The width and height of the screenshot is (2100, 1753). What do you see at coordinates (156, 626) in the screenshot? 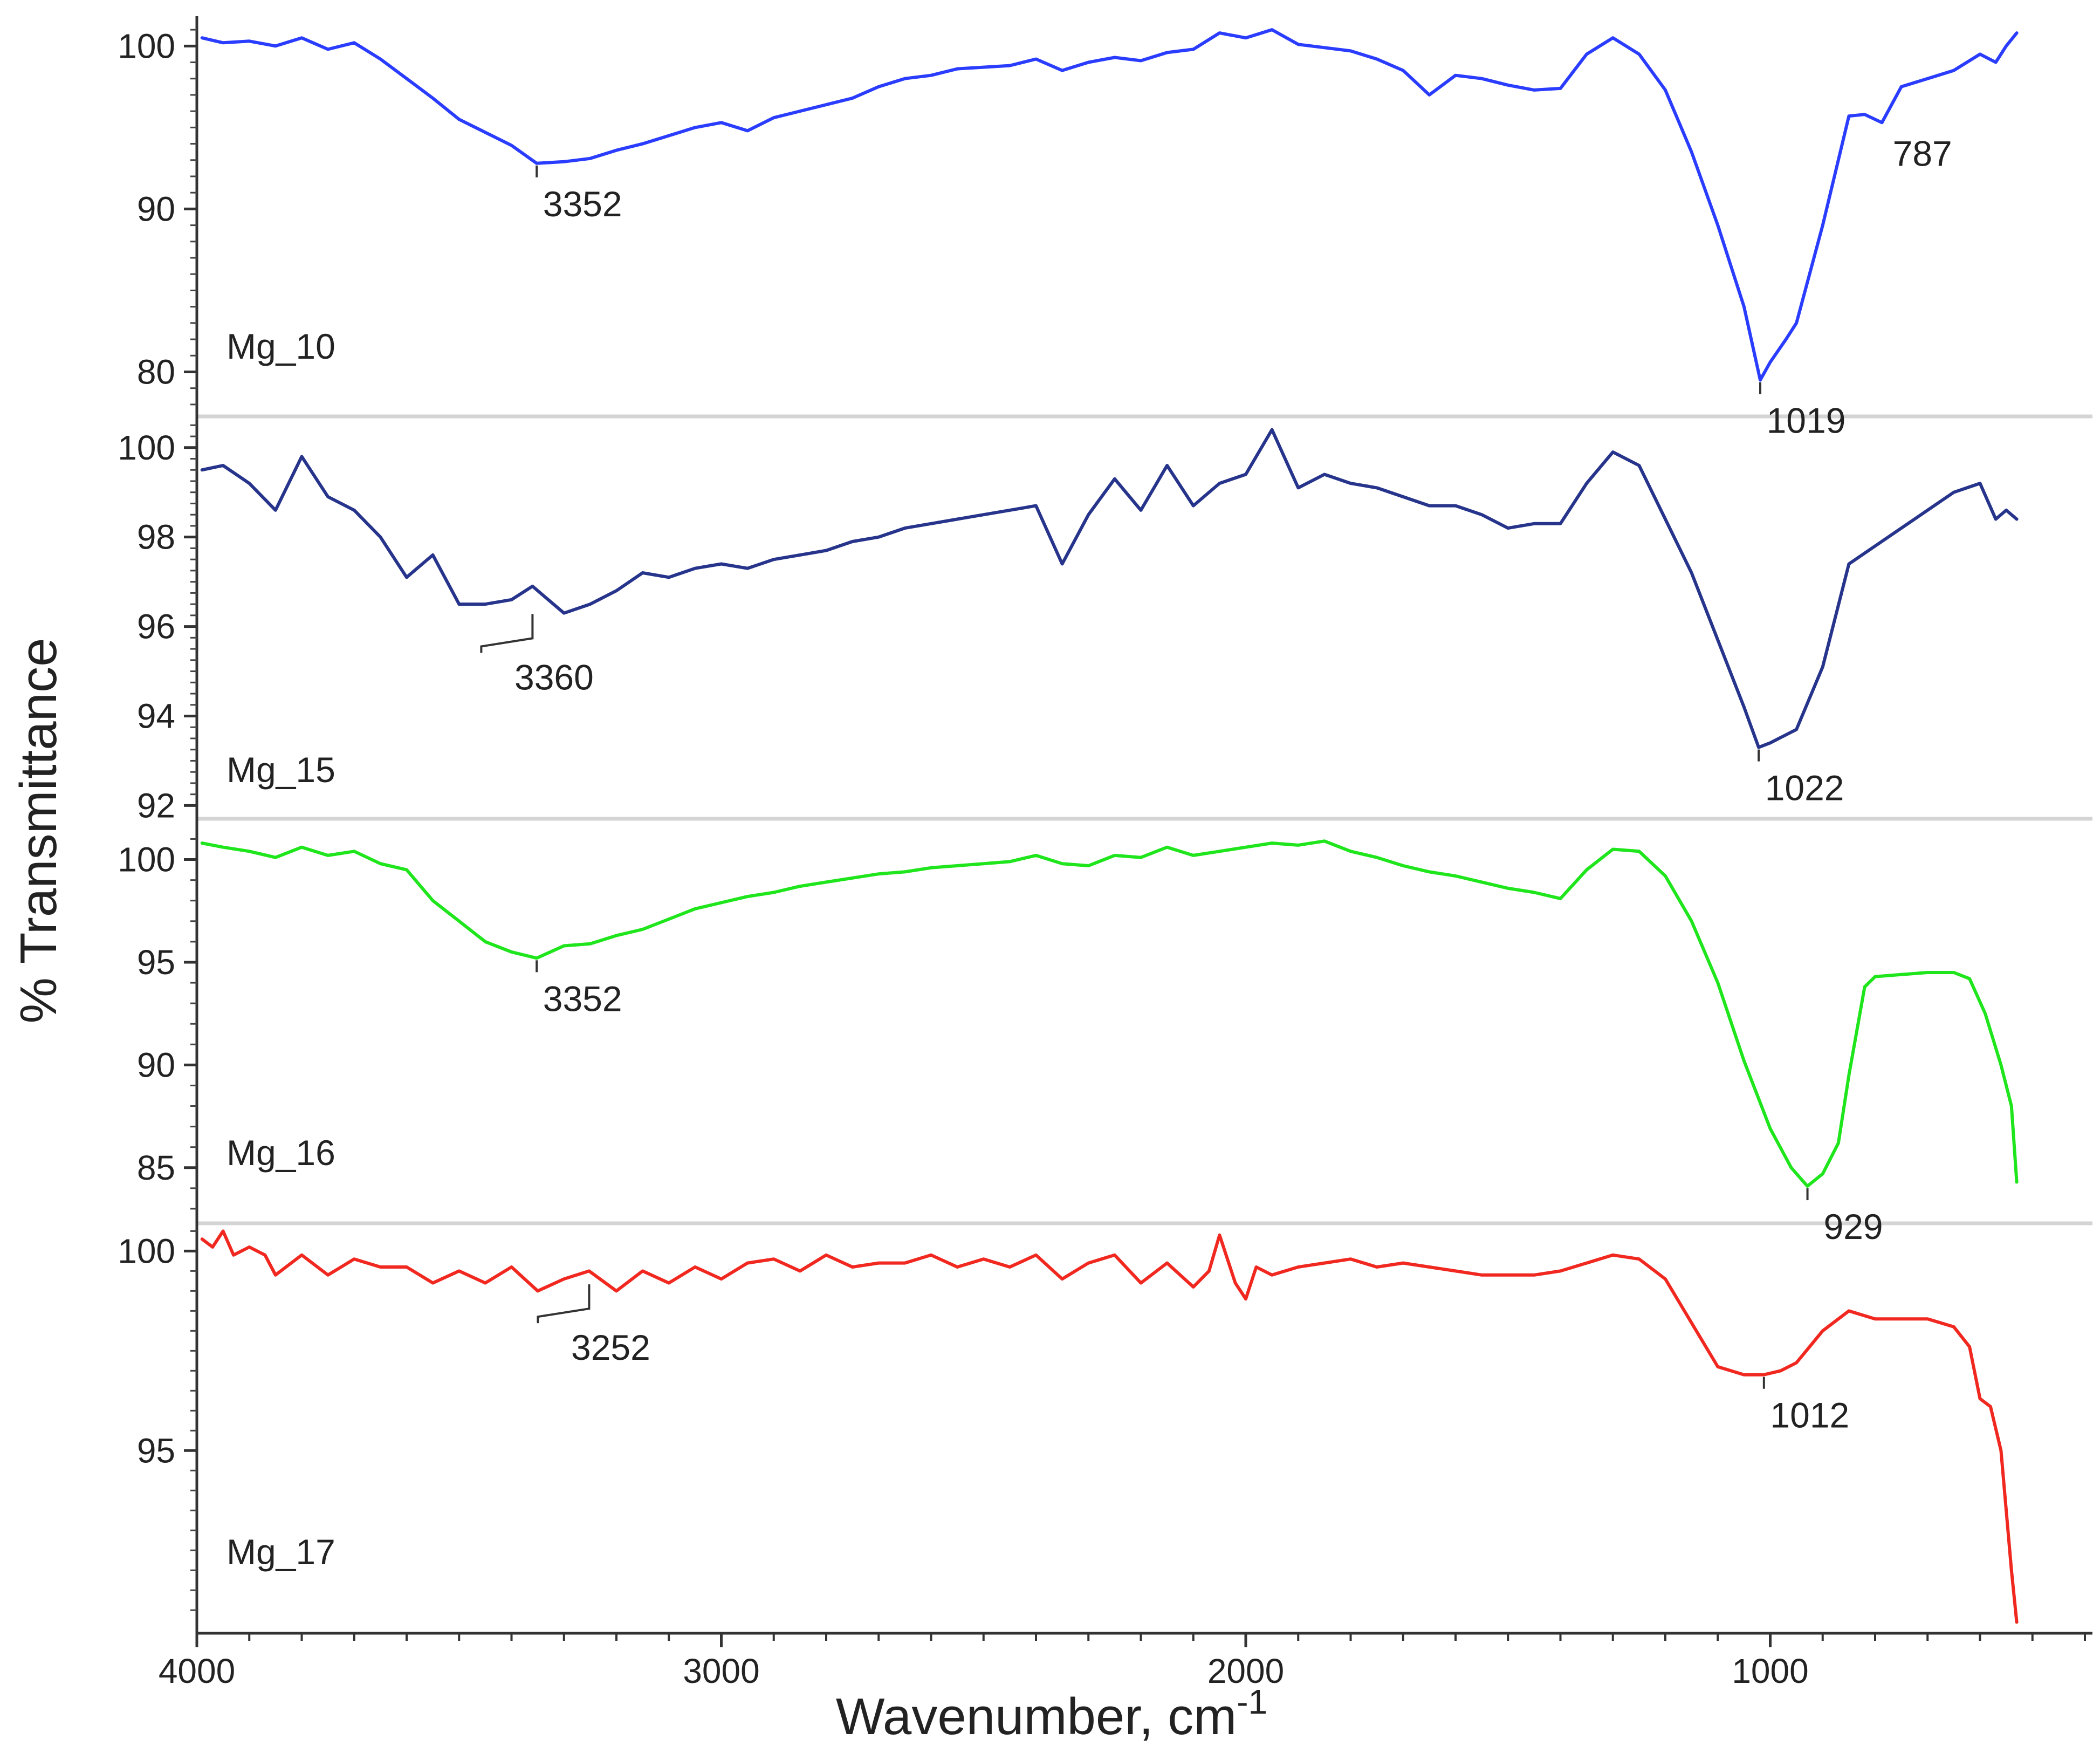
I see `y-tick-label: 96` at bounding box center [156, 626].